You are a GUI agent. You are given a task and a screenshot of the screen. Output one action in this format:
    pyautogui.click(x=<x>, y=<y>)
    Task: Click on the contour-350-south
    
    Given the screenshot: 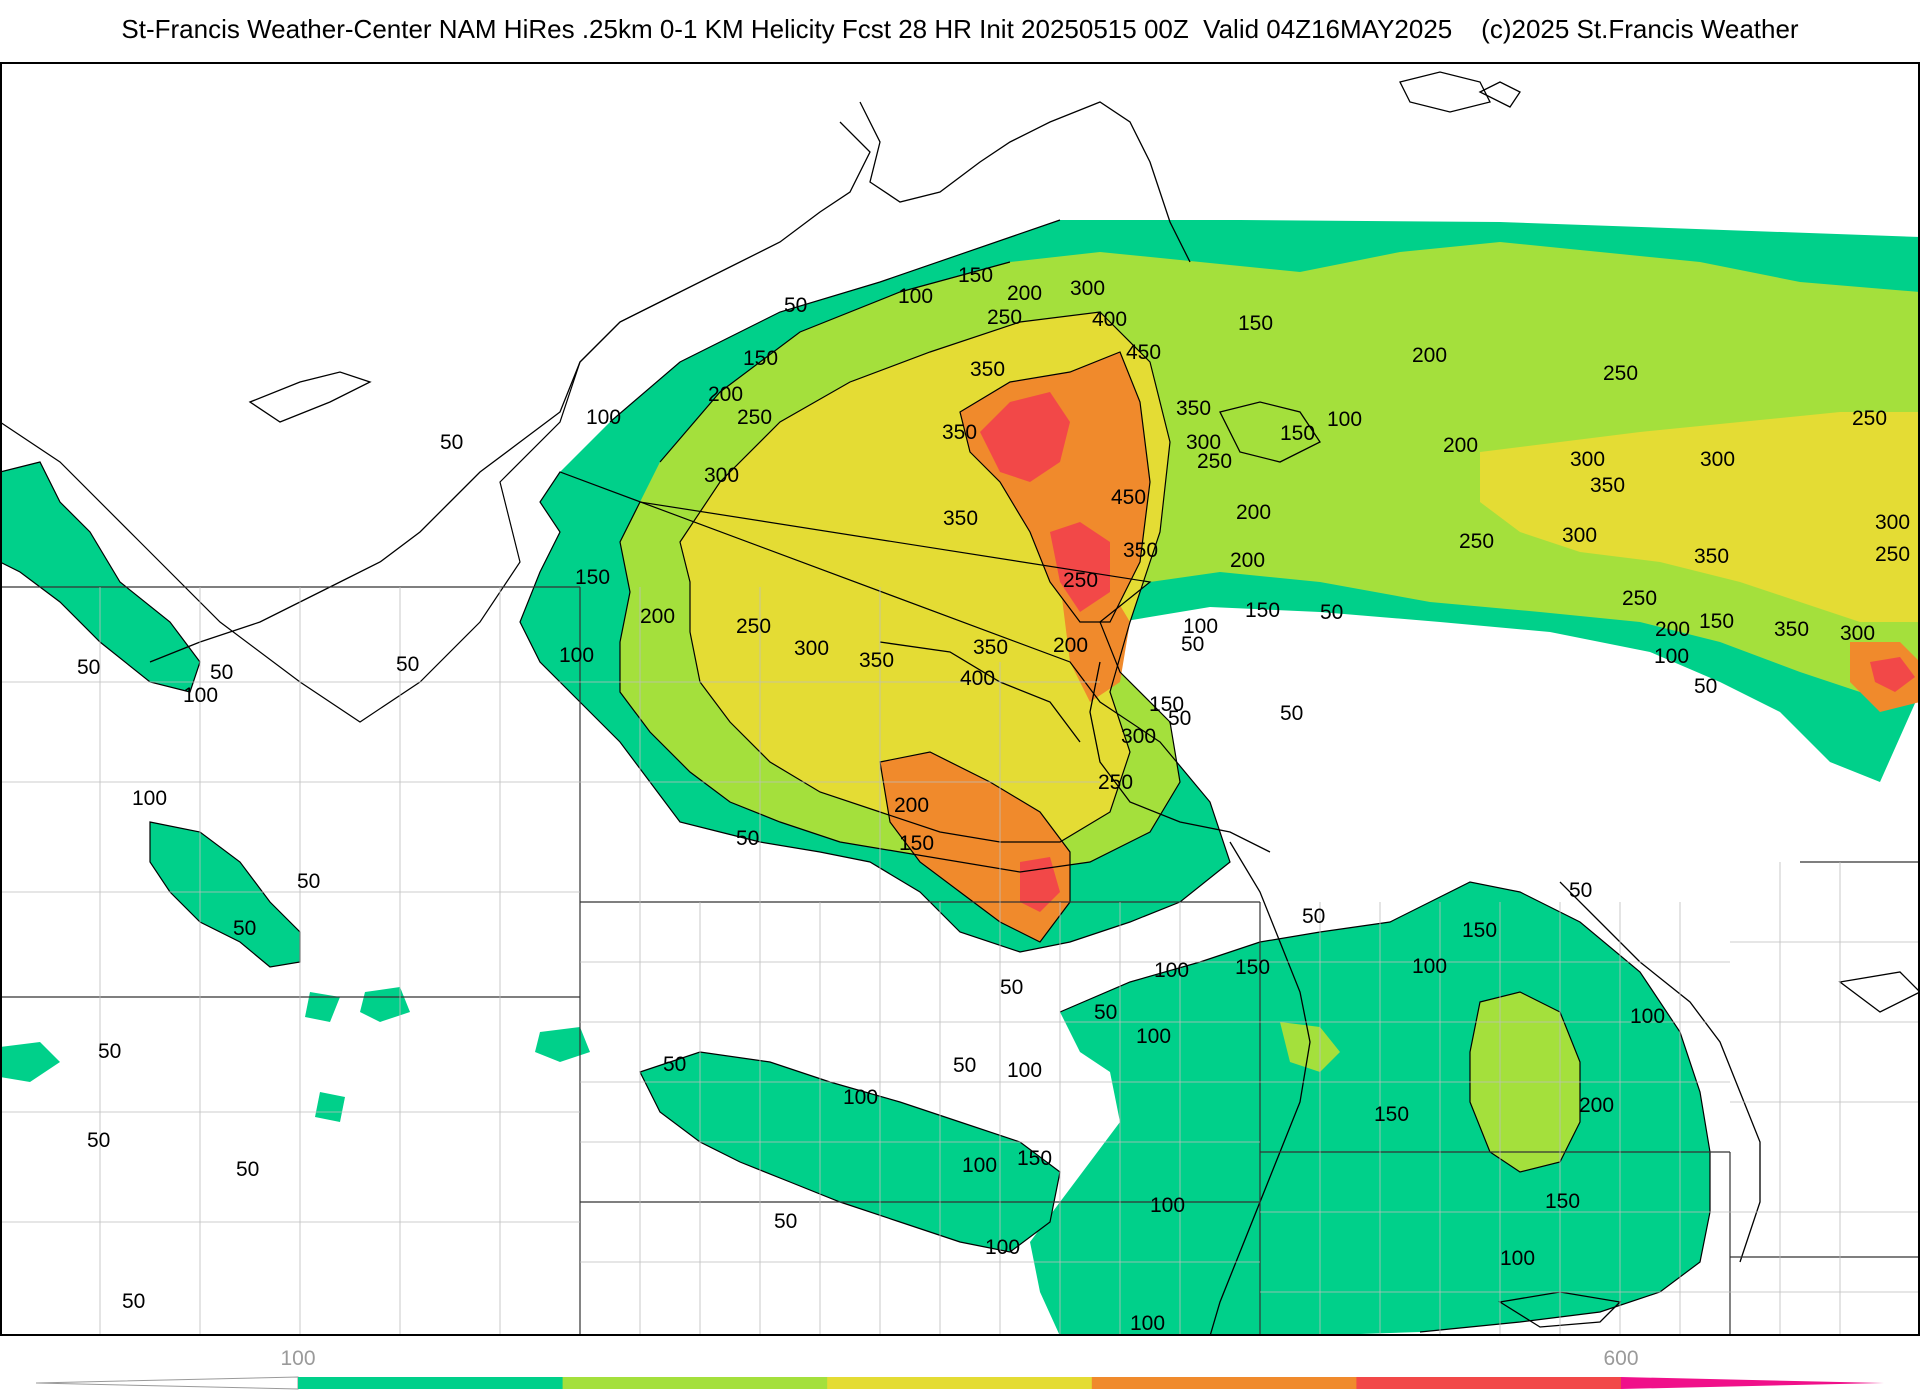 What is the action you would take?
    pyautogui.click(x=975, y=847)
    